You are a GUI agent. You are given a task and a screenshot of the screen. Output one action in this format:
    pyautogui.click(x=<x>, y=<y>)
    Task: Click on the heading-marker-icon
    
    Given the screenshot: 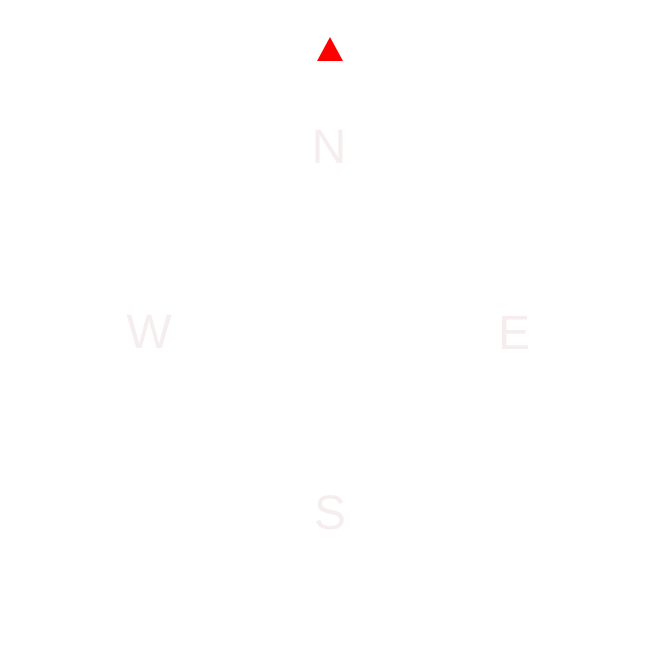 What is the action you would take?
    pyautogui.click(x=330, y=49)
    